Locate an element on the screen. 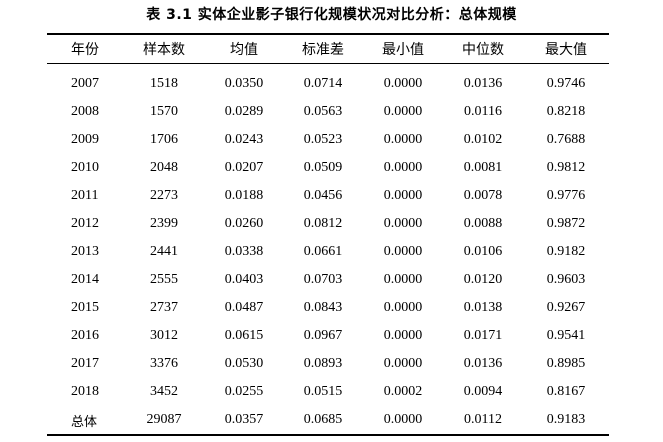 This screenshot has height=442, width=663. table-caption: 表 3.1 实体企业影子银行化规模状况对比分析：总体规模 is located at coordinates (331, 15).